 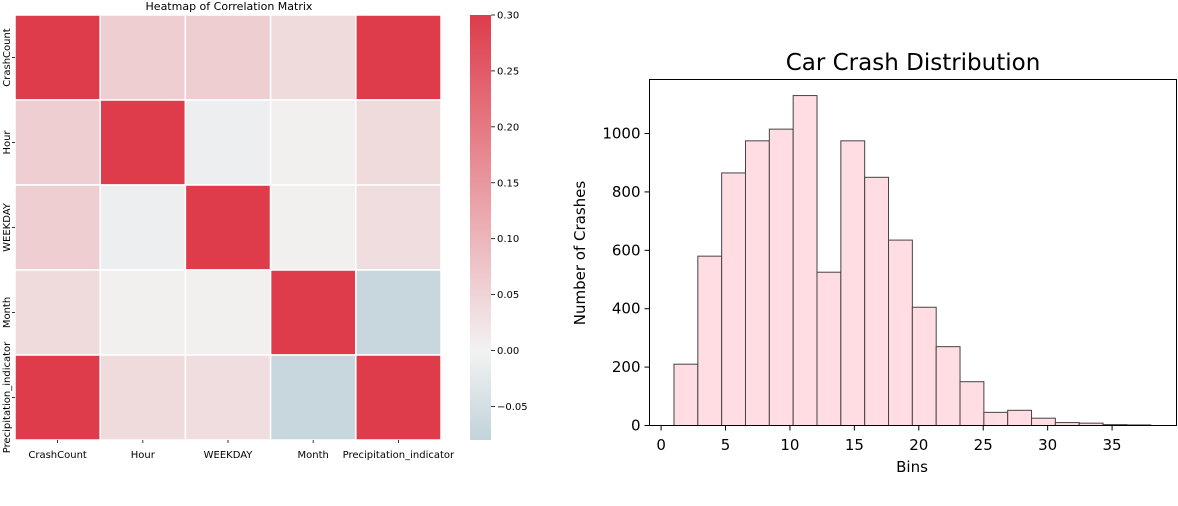 What do you see at coordinates (626, 367) in the screenshot?
I see `histogram-y-tick-label: 200` at bounding box center [626, 367].